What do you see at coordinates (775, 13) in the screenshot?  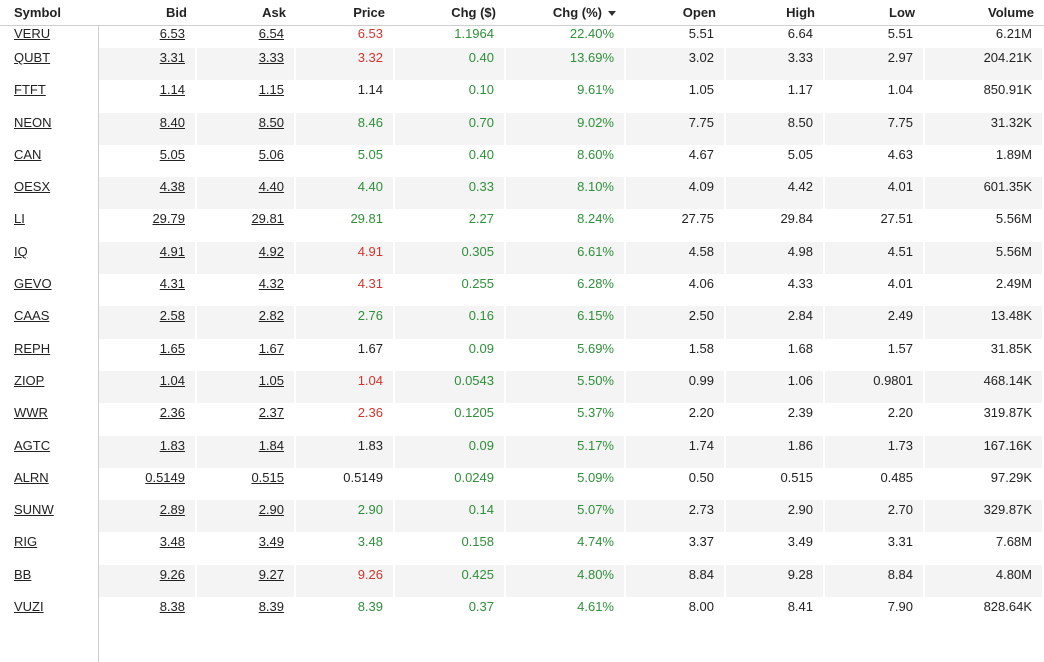 I see `column-header-high: High` at bounding box center [775, 13].